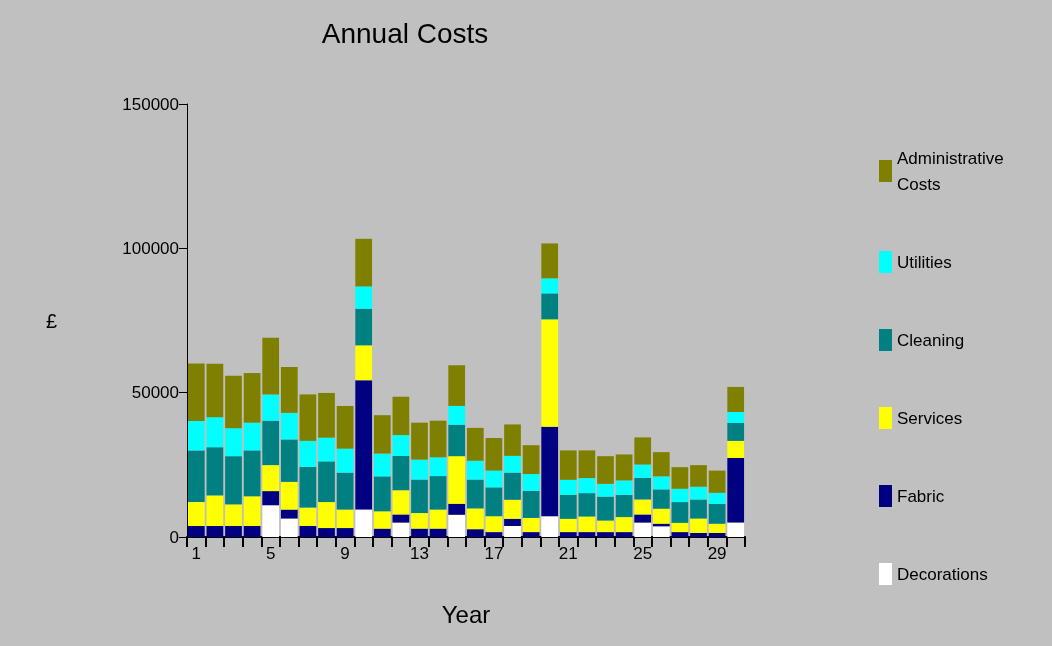  Describe the element at coordinates (717, 553) in the screenshot. I see `x-tick-label: 29` at that location.